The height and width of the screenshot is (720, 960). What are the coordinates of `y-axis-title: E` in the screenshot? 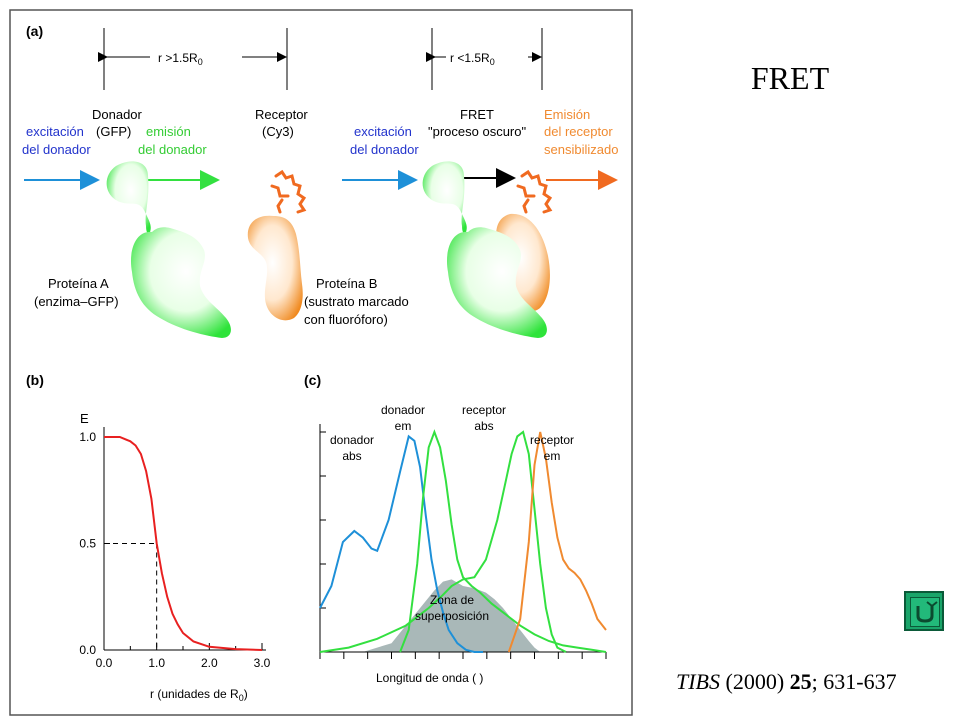 It's located at (84, 418).